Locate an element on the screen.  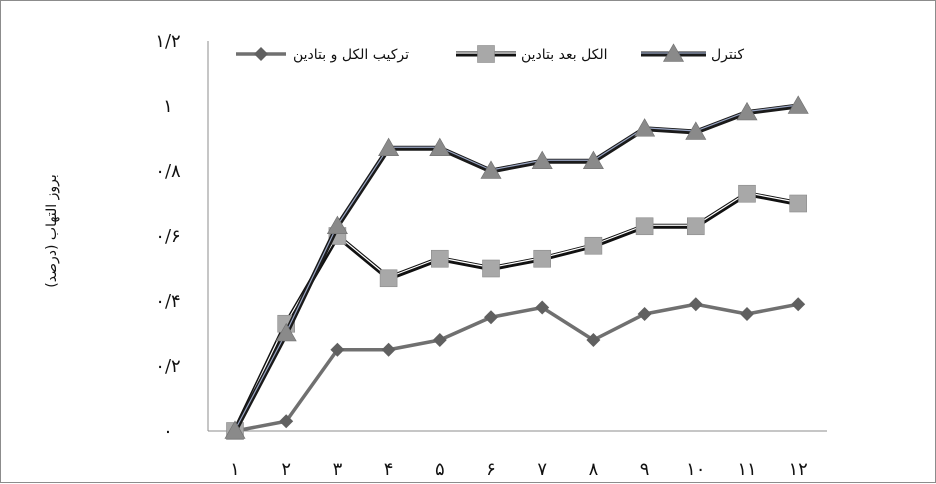
x-tick-label: ۱۲ is located at coordinates (798, 469).